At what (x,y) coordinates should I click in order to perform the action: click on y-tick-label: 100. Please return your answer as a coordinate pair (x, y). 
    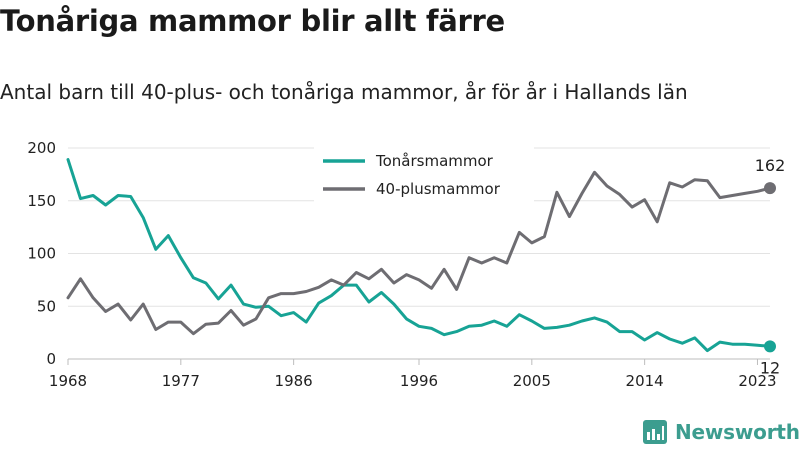
    Looking at the image, I should click on (41, 254).